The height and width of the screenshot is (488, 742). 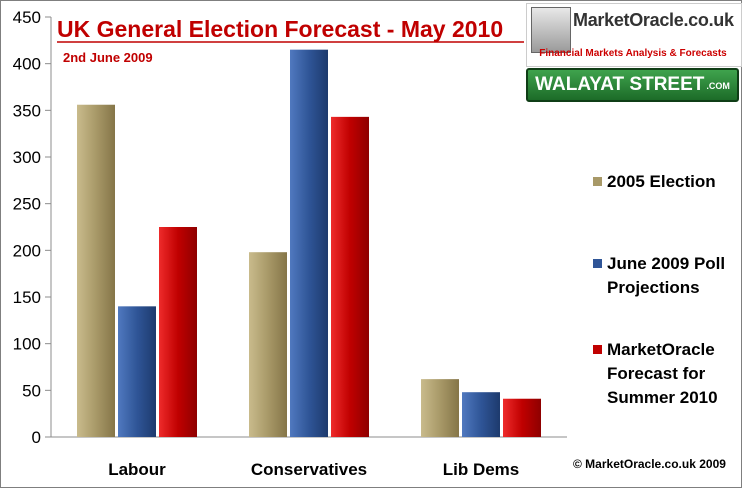 I want to click on marketoracle-tagline: Financial Markets Analysis & Forecasts, so click(x=633, y=53).